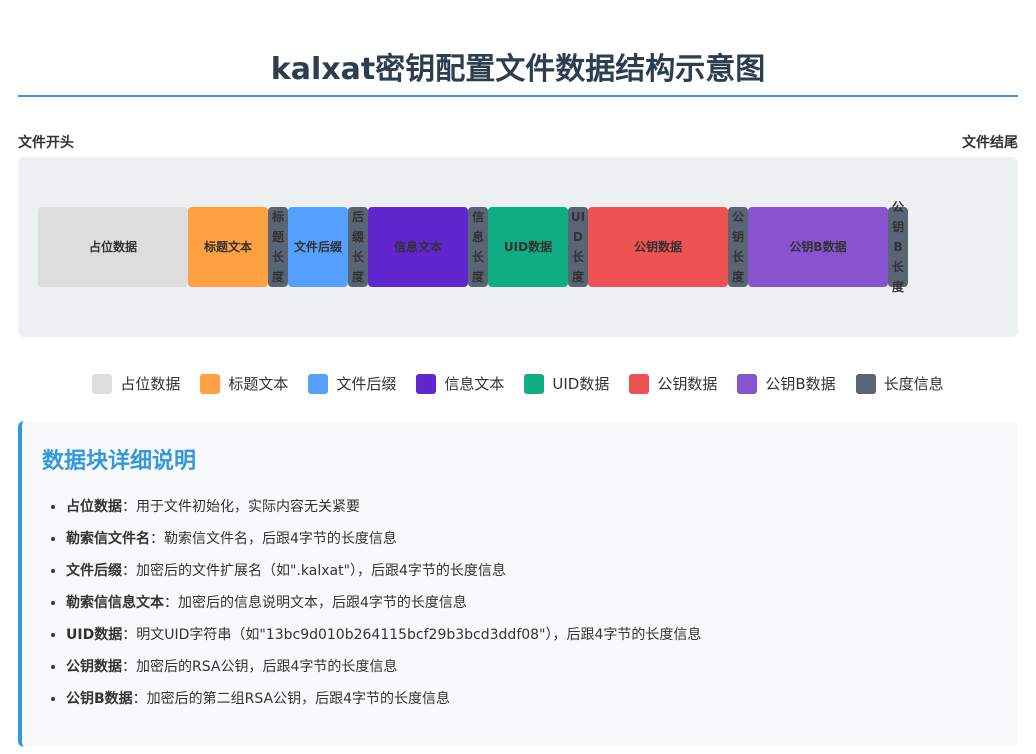 The width and height of the screenshot is (1036, 754). Describe the element at coordinates (99, 699) in the screenshot. I see `detail-term: 公钥B数据` at that location.